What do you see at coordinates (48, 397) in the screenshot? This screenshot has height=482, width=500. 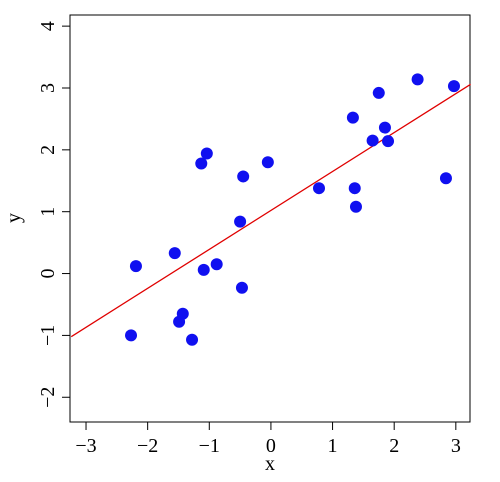 I see `y-tick-label: −2` at bounding box center [48, 397].